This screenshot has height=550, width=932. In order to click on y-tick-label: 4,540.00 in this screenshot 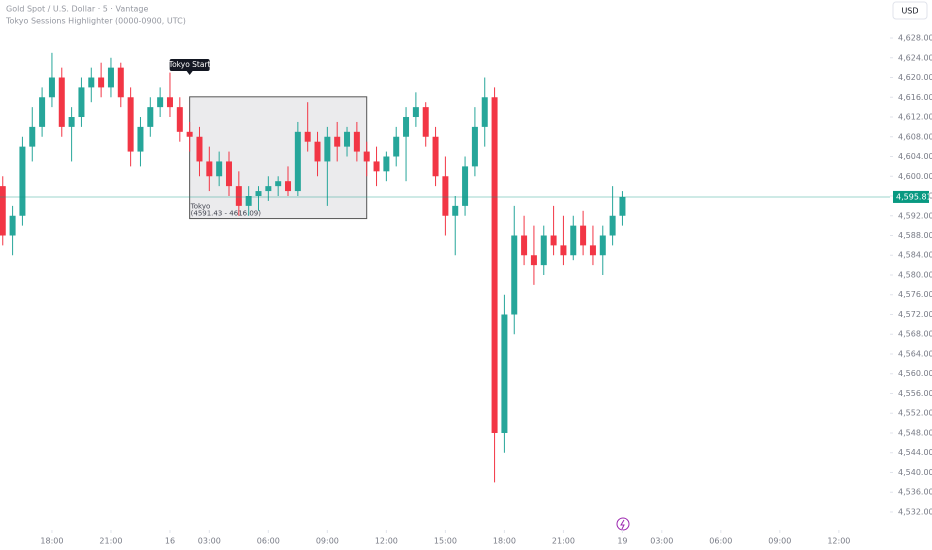, I will do `click(915, 472)`.